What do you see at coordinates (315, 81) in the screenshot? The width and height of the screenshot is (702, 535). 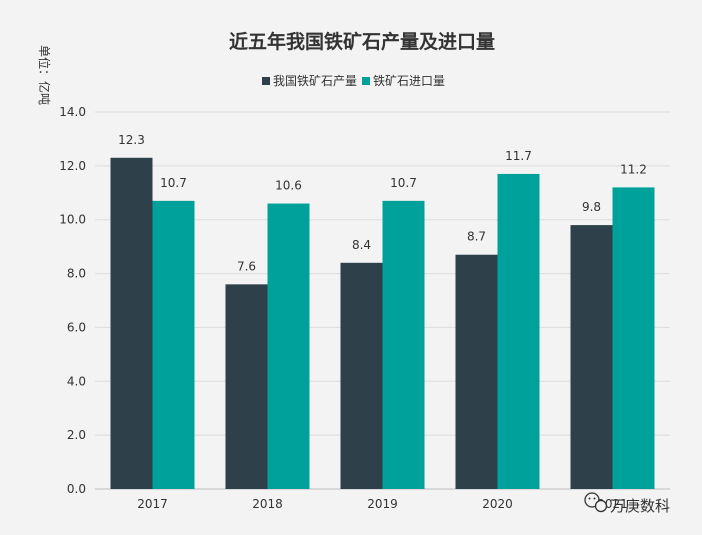 I see `legend-label: 我国铁矿石产量` at bounding box center [315, 81].